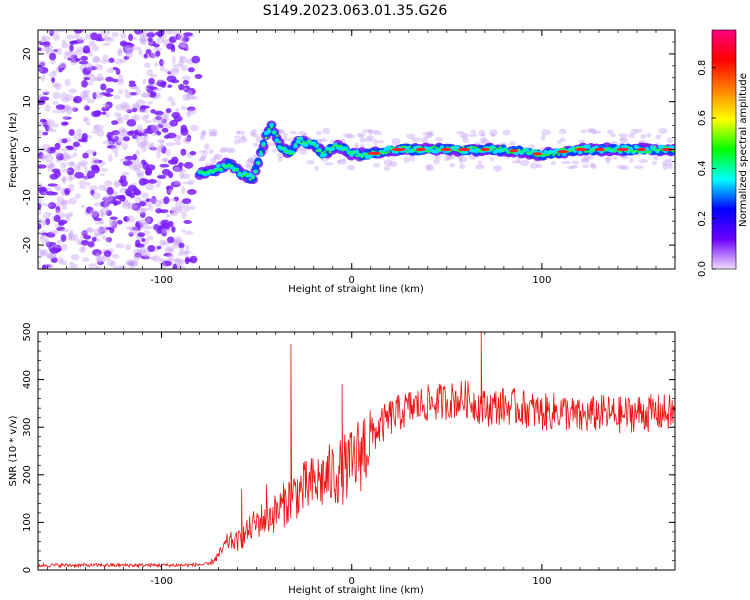  What do you see at coordinates (13, 150) in the screenshot?
I see `spectrogram-ylabel: Frequency (Hz)` at bounding box center [13, 150].